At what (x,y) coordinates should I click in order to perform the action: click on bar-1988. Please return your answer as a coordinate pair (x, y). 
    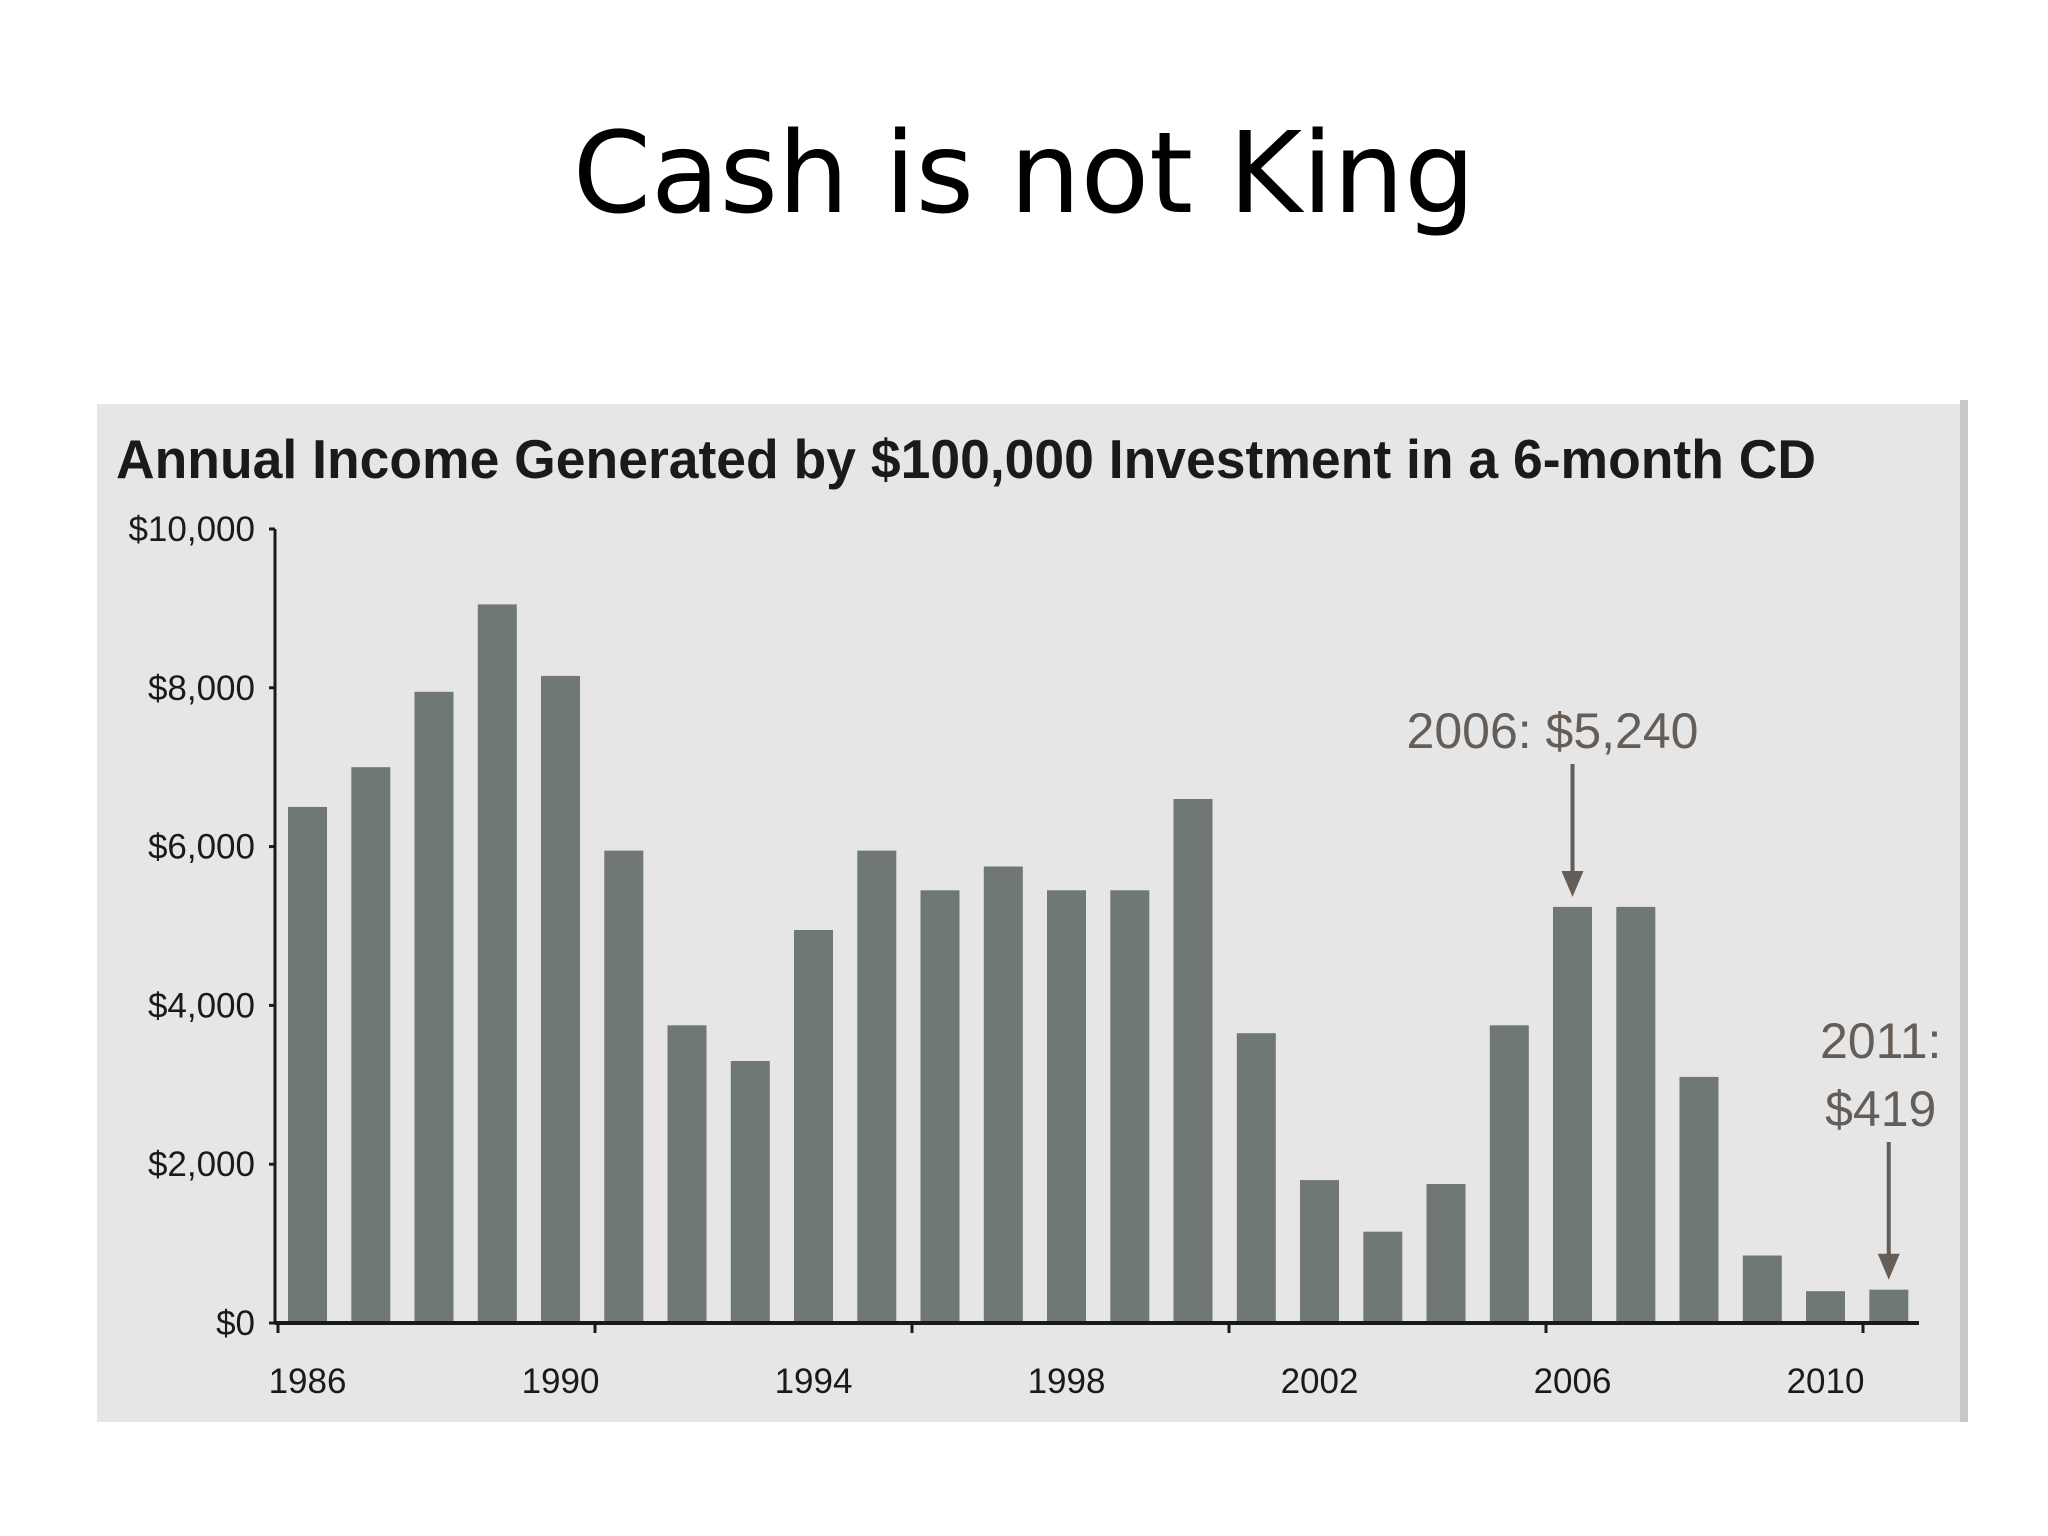
    Looking at the image, I should click on (434, 1007).